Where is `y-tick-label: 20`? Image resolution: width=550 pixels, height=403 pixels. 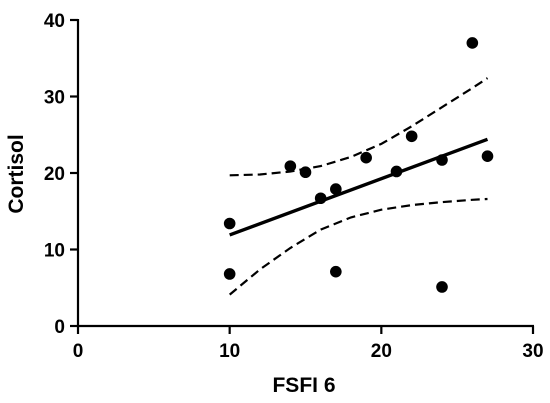 y-tick-label: 20 is located at coordinates (54, 174).